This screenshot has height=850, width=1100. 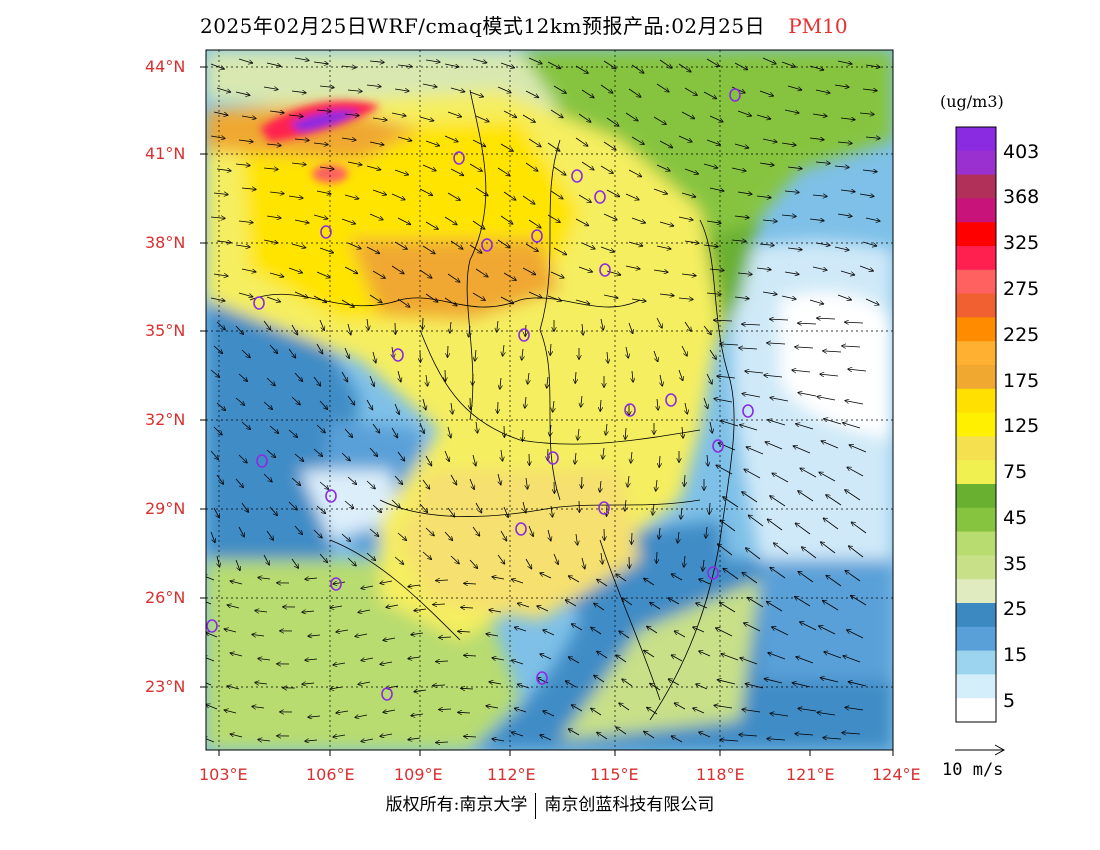 I want to click on copyright-divider, so click(x=536, y=805).